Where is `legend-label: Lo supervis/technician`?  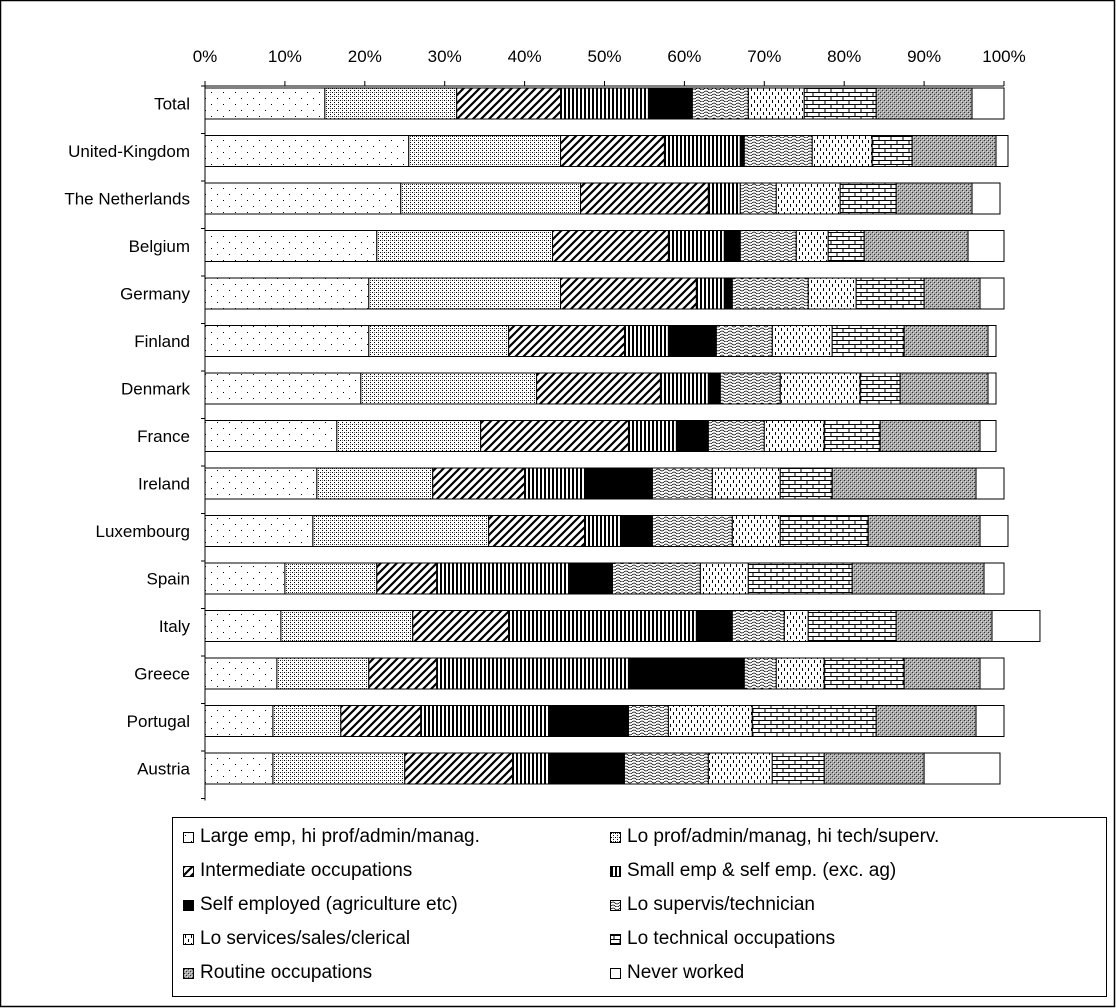
legend-label: Lo supervis/technician is located at coordinates (721, 904).